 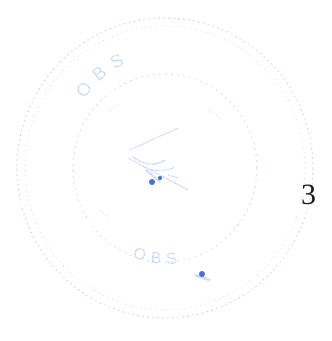 What do you see at coordinates (308, 194) in the screenshot?
I see `page-number: 3` at bounding box center [308, 194].